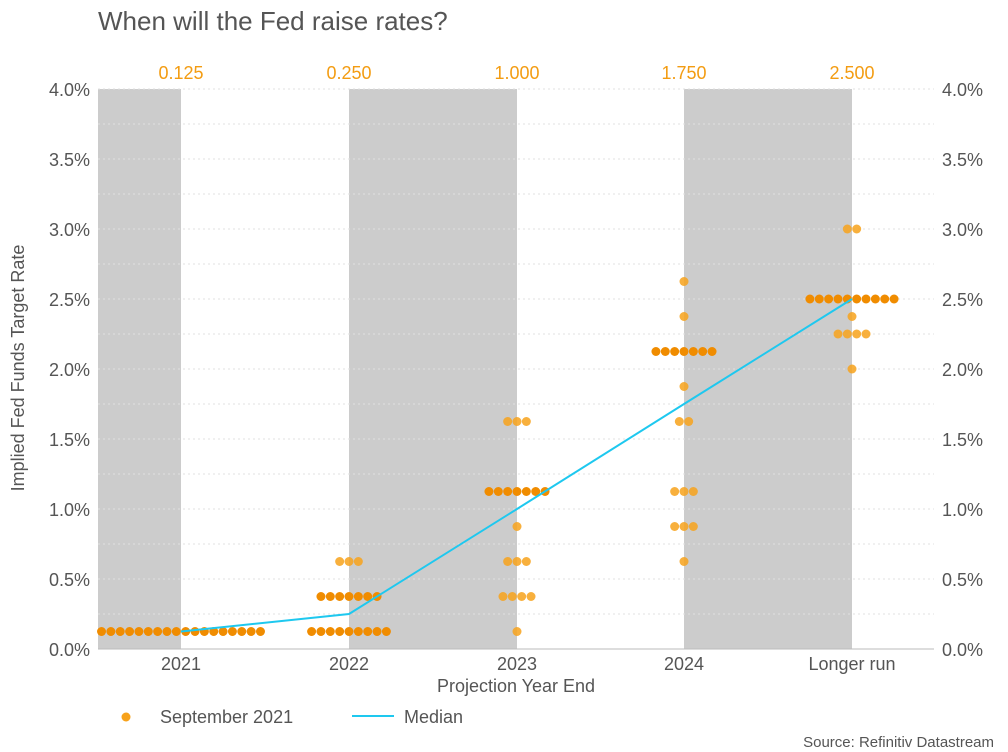  I want to click on y-tick-label-left: 0.5%, so click(69, 580).